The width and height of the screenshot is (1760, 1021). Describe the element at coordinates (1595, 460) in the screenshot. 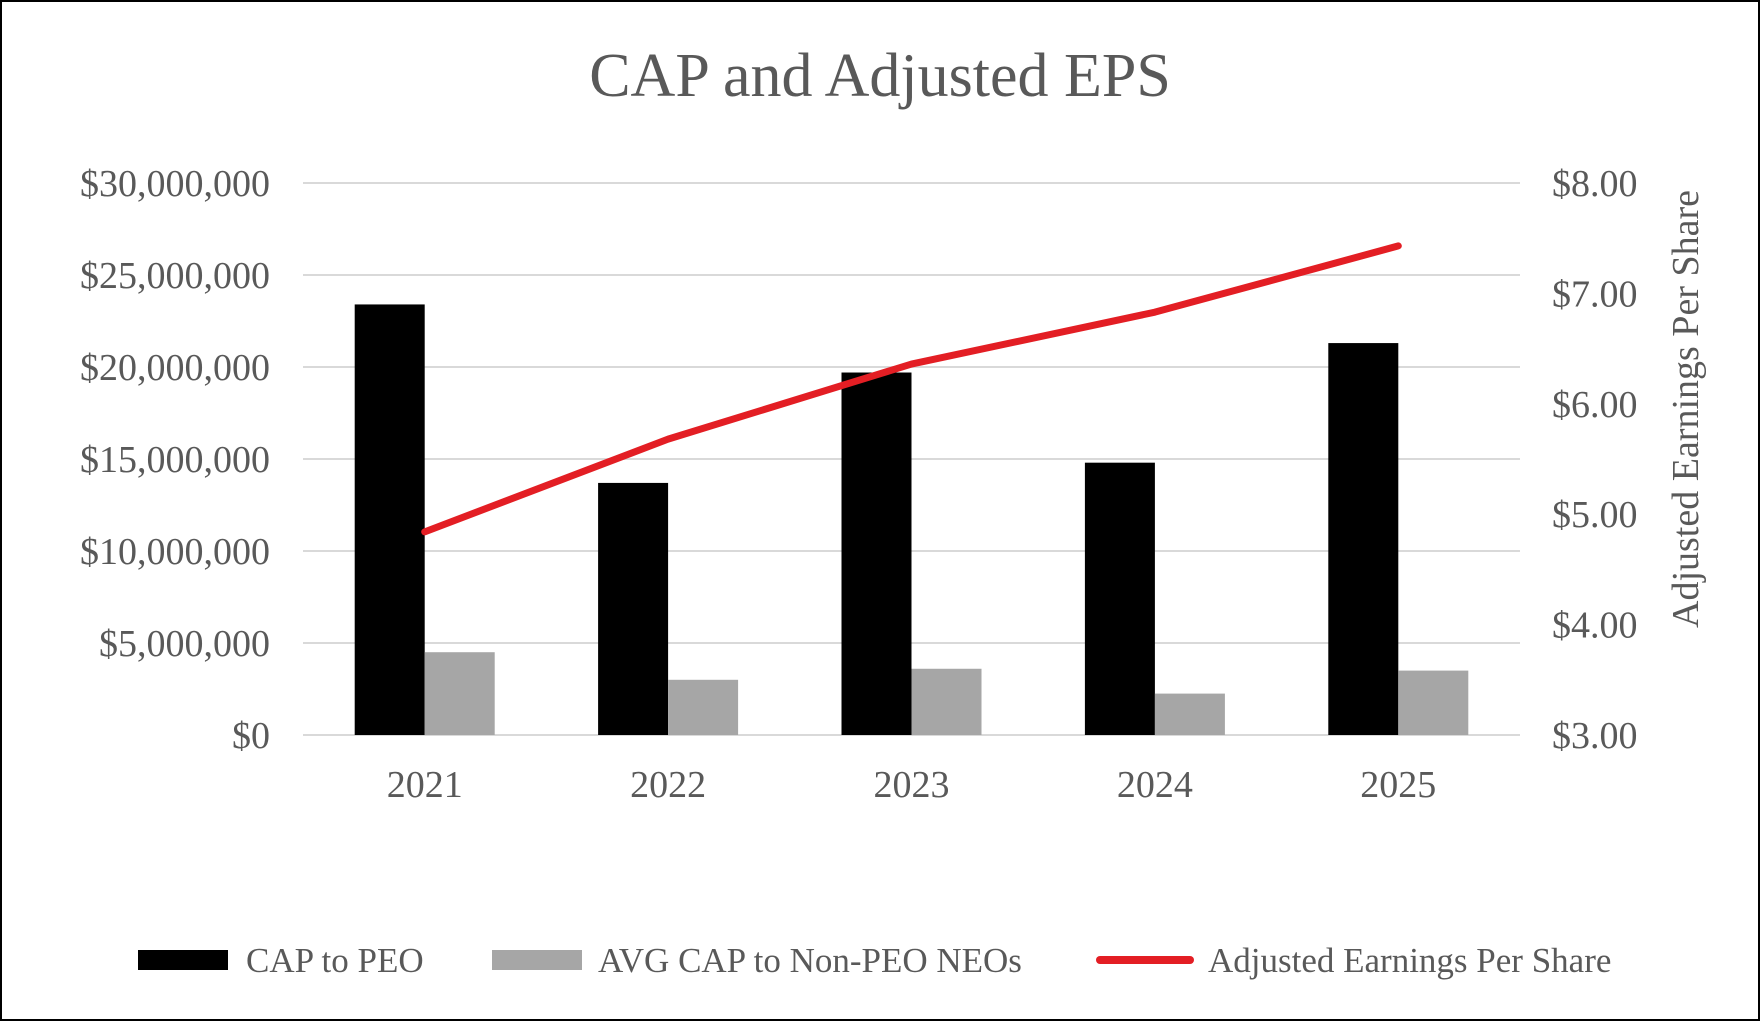

I see `right-axis-ticks: $3.00 $4.00 $5.00 $6.00 $7.00 $8.00` at that location.